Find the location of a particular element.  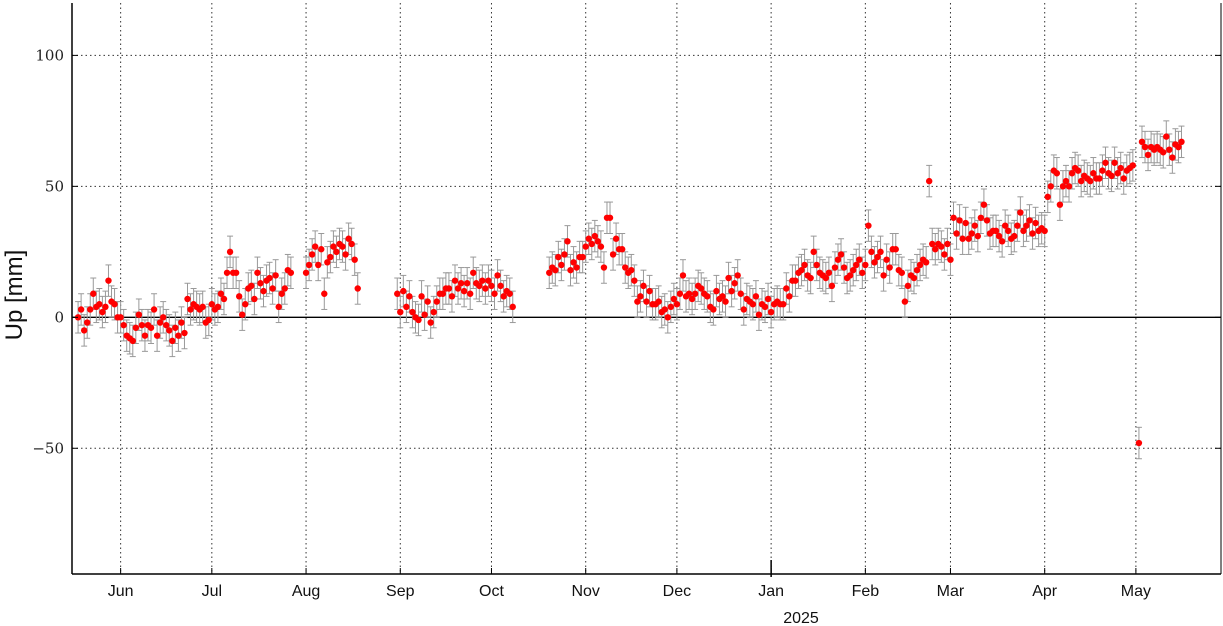

y-tick-label: 50 is located at coordinates (54, 186).